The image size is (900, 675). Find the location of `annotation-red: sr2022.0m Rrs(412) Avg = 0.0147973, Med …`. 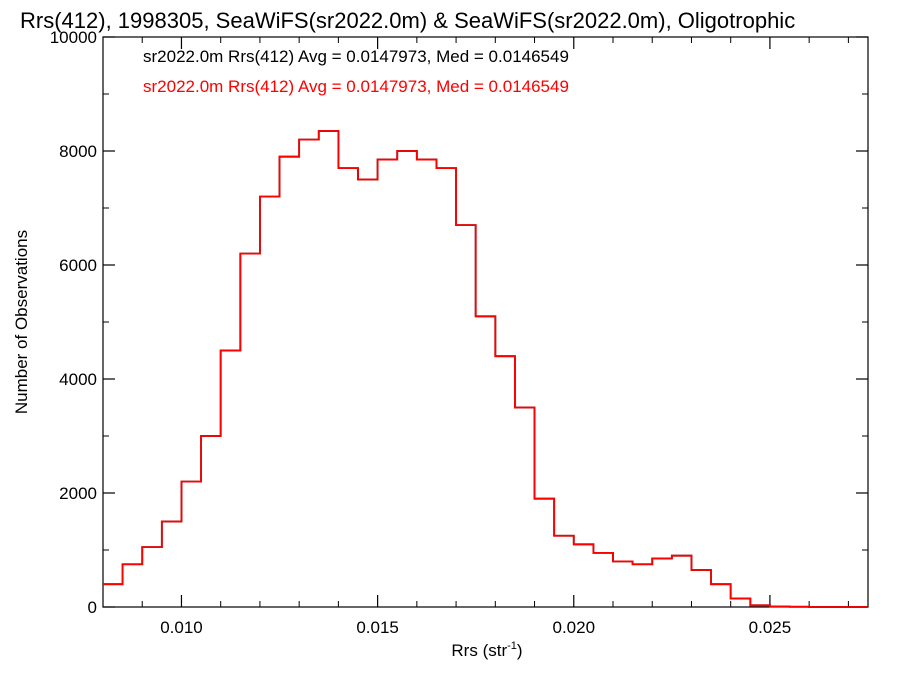

annotation-red: sr2022.0m Rrs(412) Avg = 0.0147973, Med … is located at coordinates (356, 86).